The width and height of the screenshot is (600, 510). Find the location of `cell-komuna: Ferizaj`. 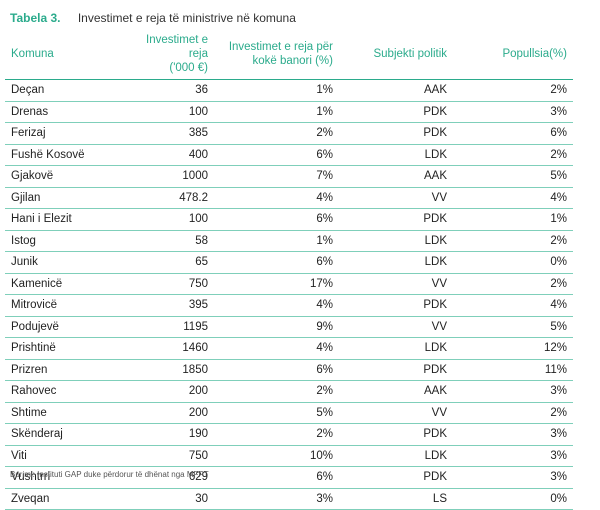

cell-komuna: Ferizaj is located at coordinates (65, 133).